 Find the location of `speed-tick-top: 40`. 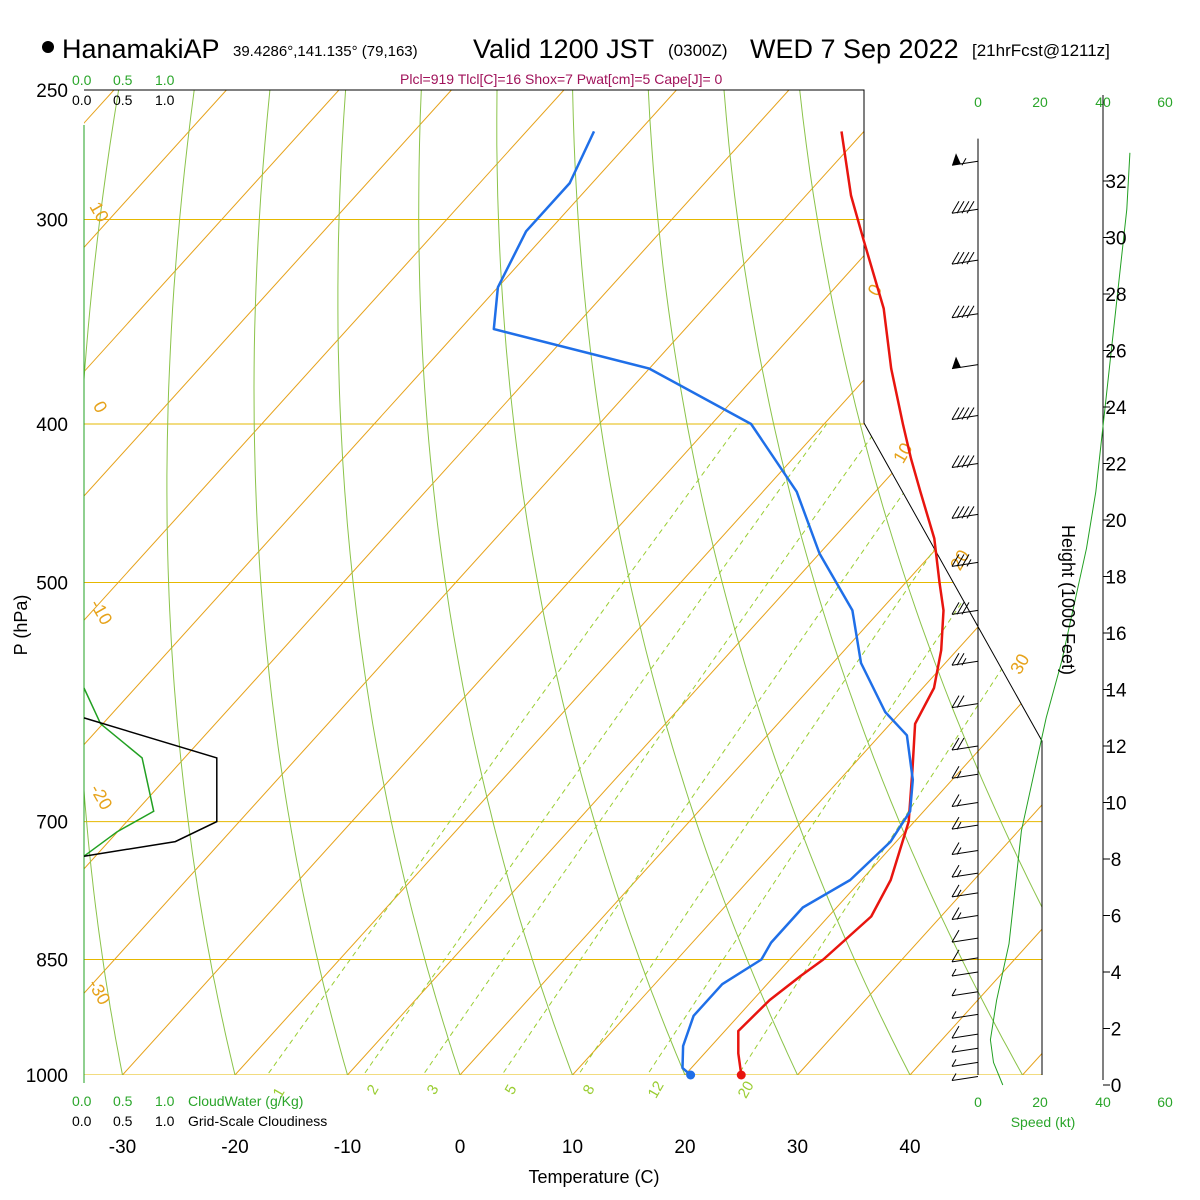

speed-tick-top: 40 is located at coordinates (1103, 102).